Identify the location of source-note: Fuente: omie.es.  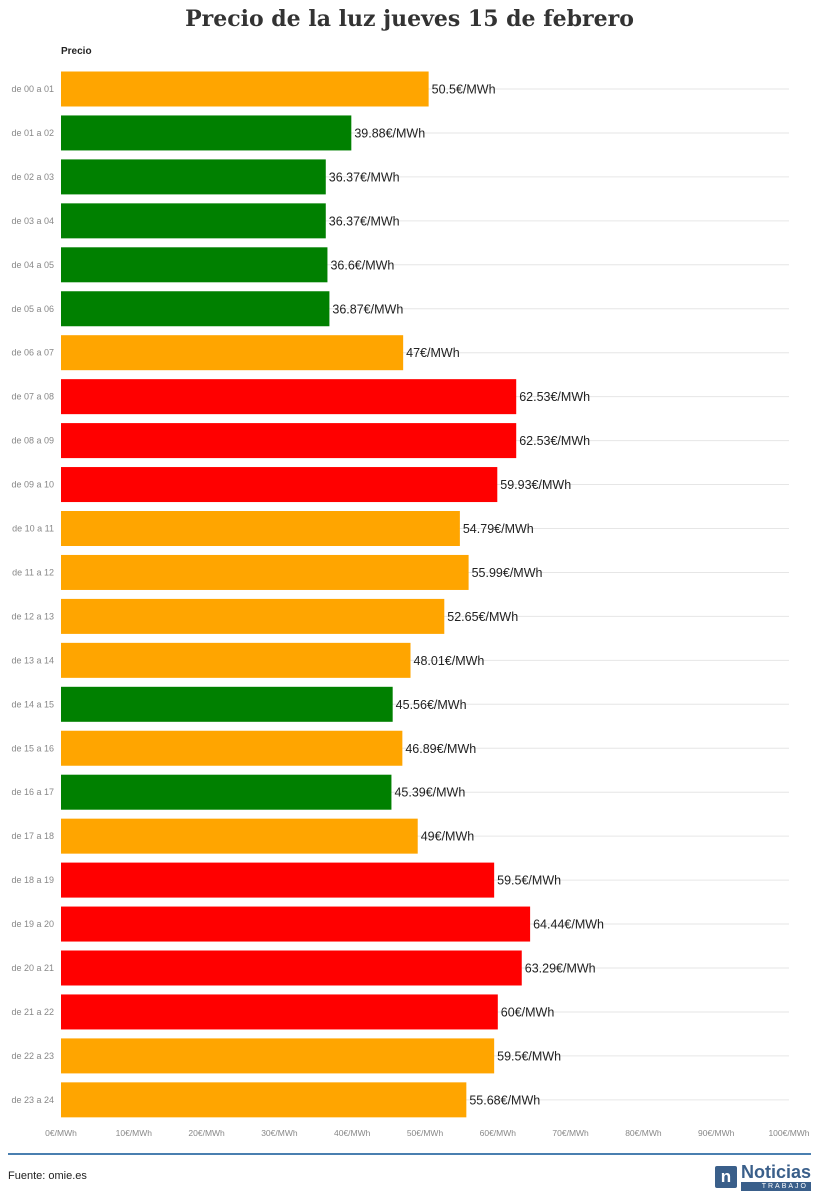
(47, 1176).